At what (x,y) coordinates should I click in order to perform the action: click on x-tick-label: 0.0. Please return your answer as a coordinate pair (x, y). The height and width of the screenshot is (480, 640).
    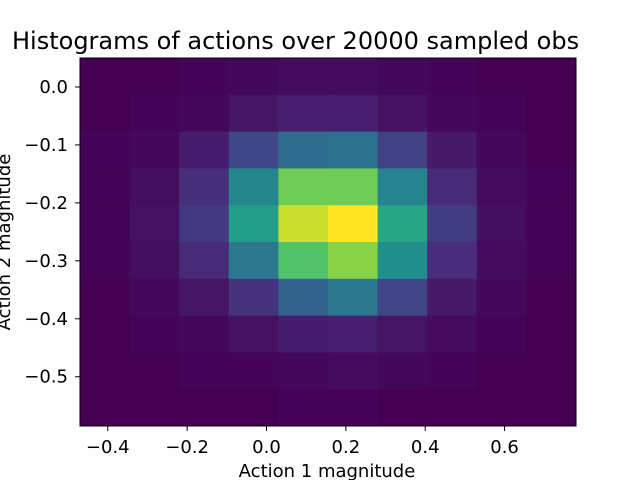
    Looking at the image, I should click on (266, 447).